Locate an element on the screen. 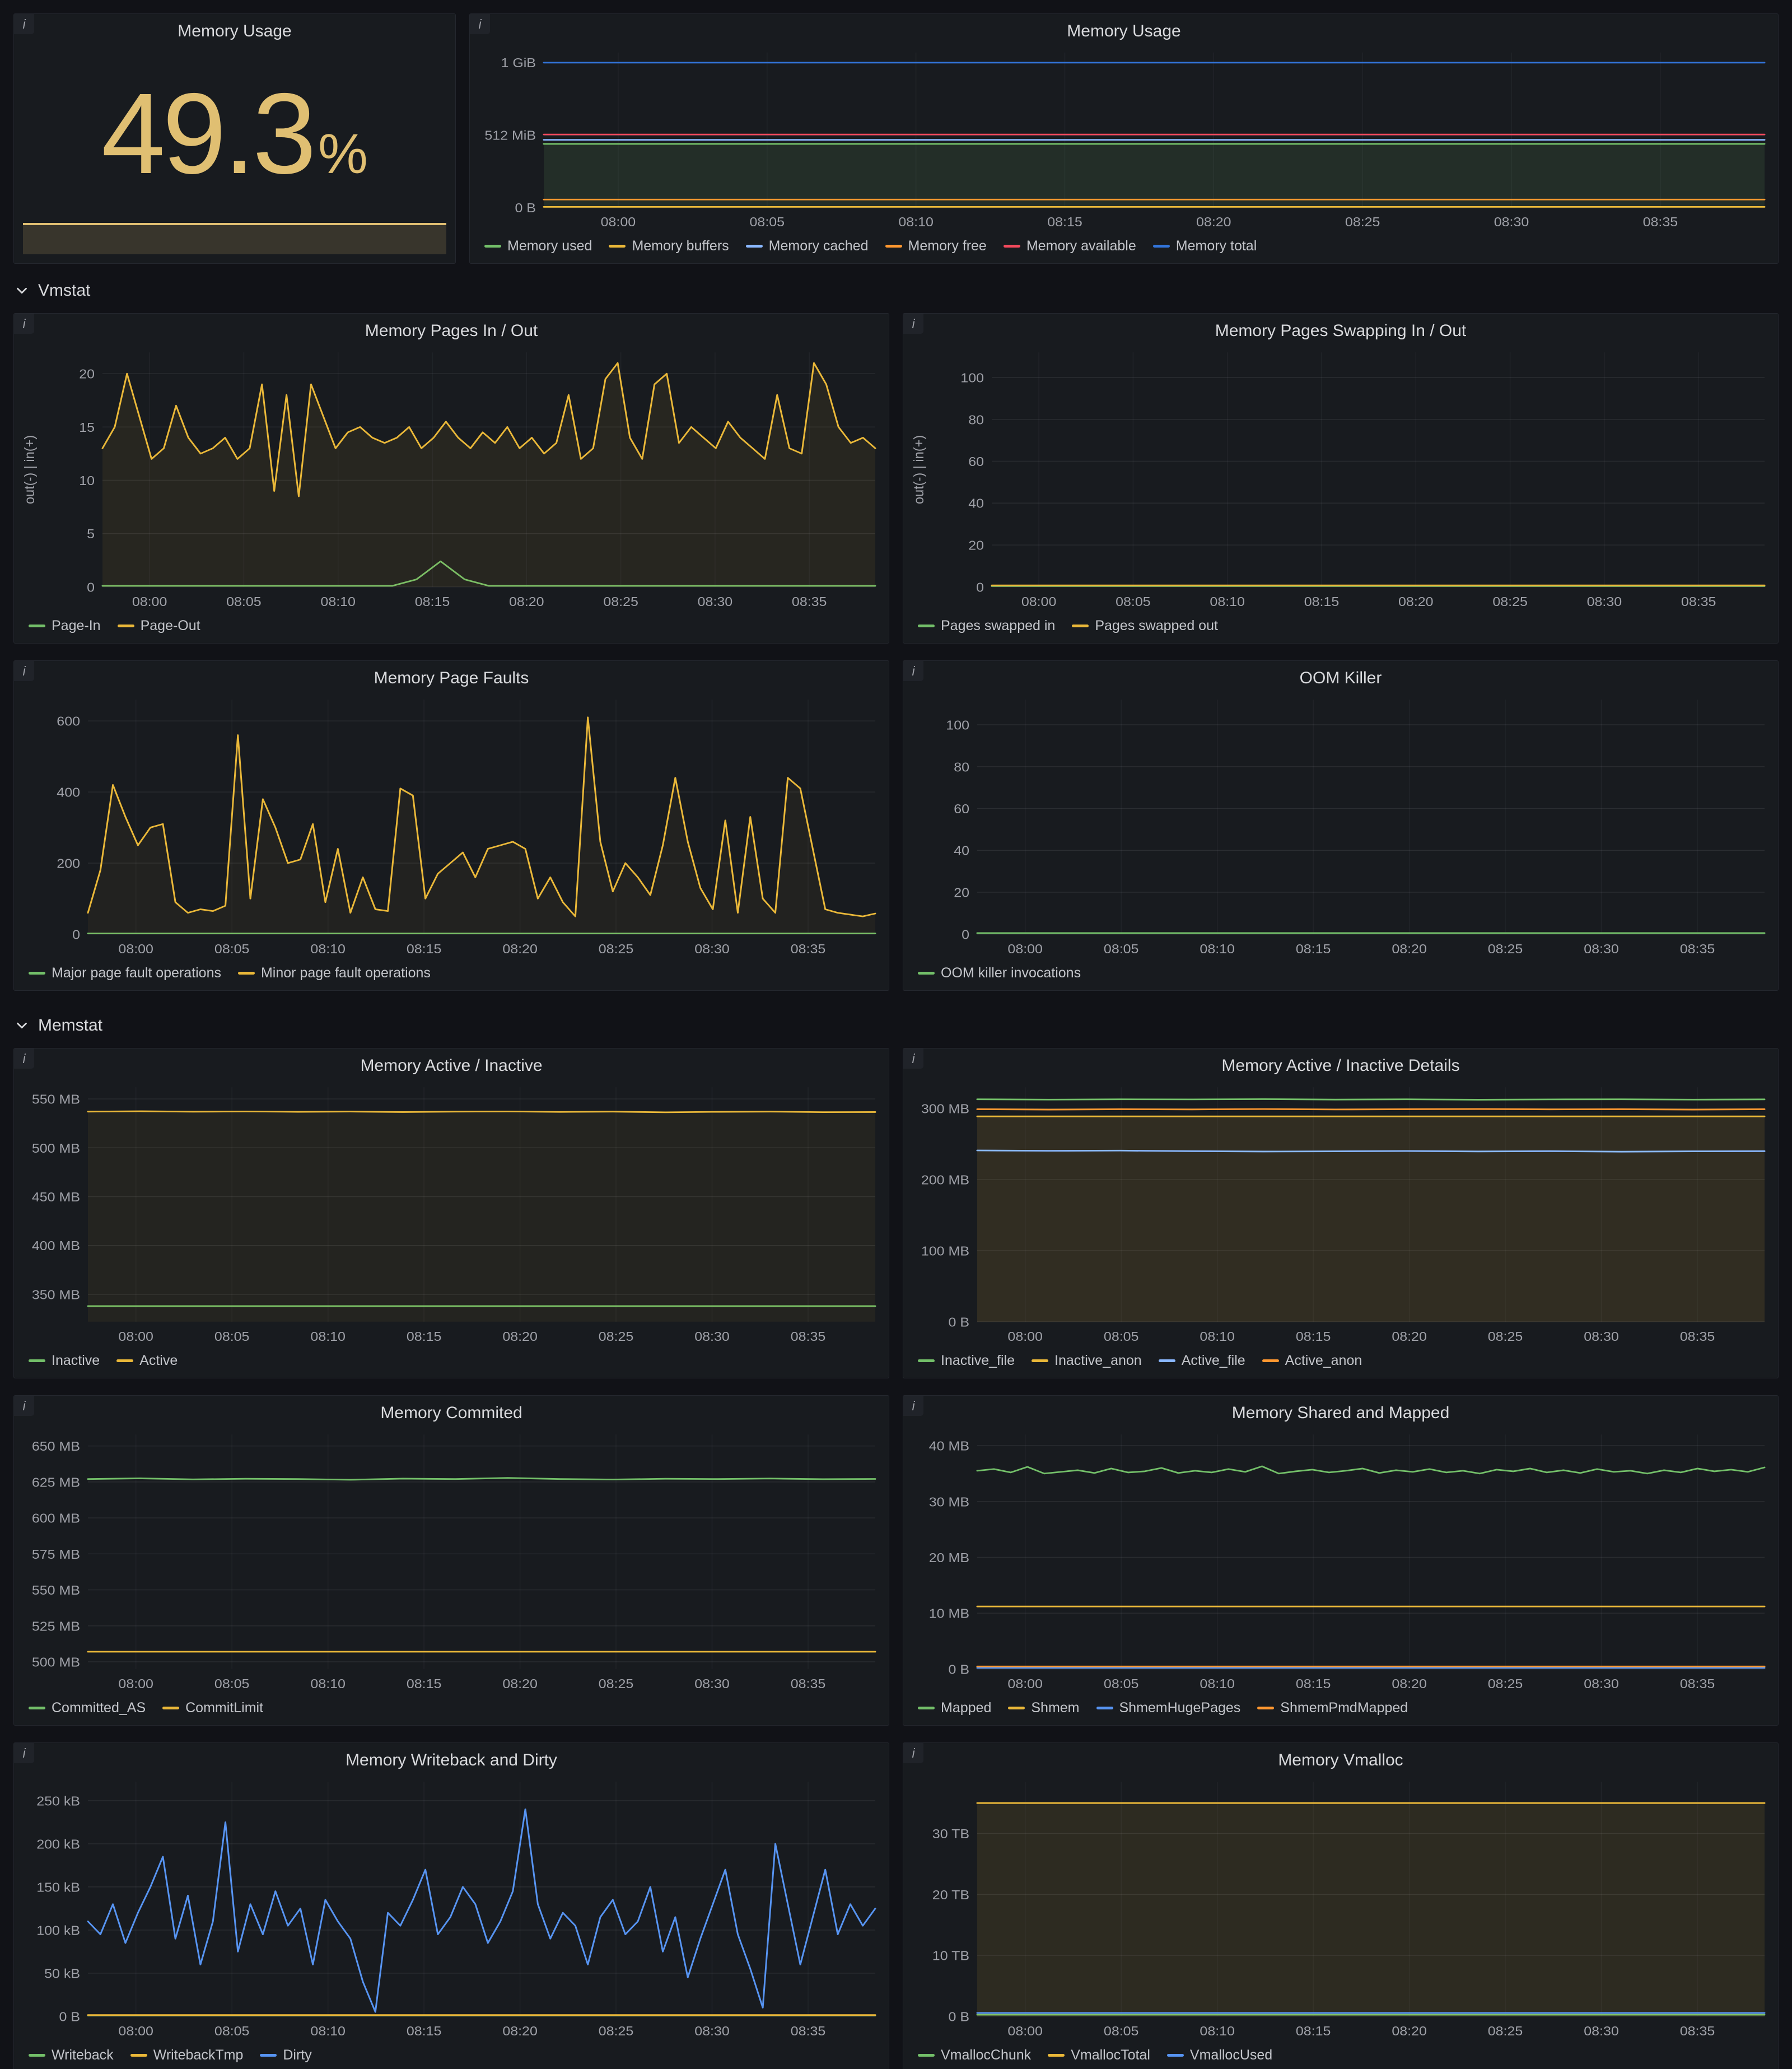  legend: OOM killer invocations is located at coordinates (1341, 975).